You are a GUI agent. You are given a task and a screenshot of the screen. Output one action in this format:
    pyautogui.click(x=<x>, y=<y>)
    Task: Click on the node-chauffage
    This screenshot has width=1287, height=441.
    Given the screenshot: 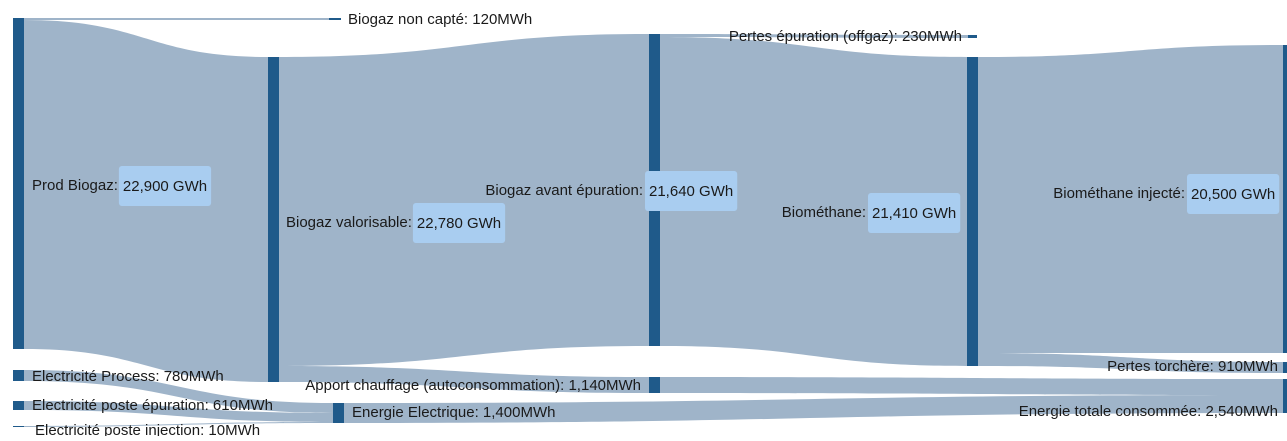 What is the action you would take?
    pyautogui.click(x=654, y=385)
    